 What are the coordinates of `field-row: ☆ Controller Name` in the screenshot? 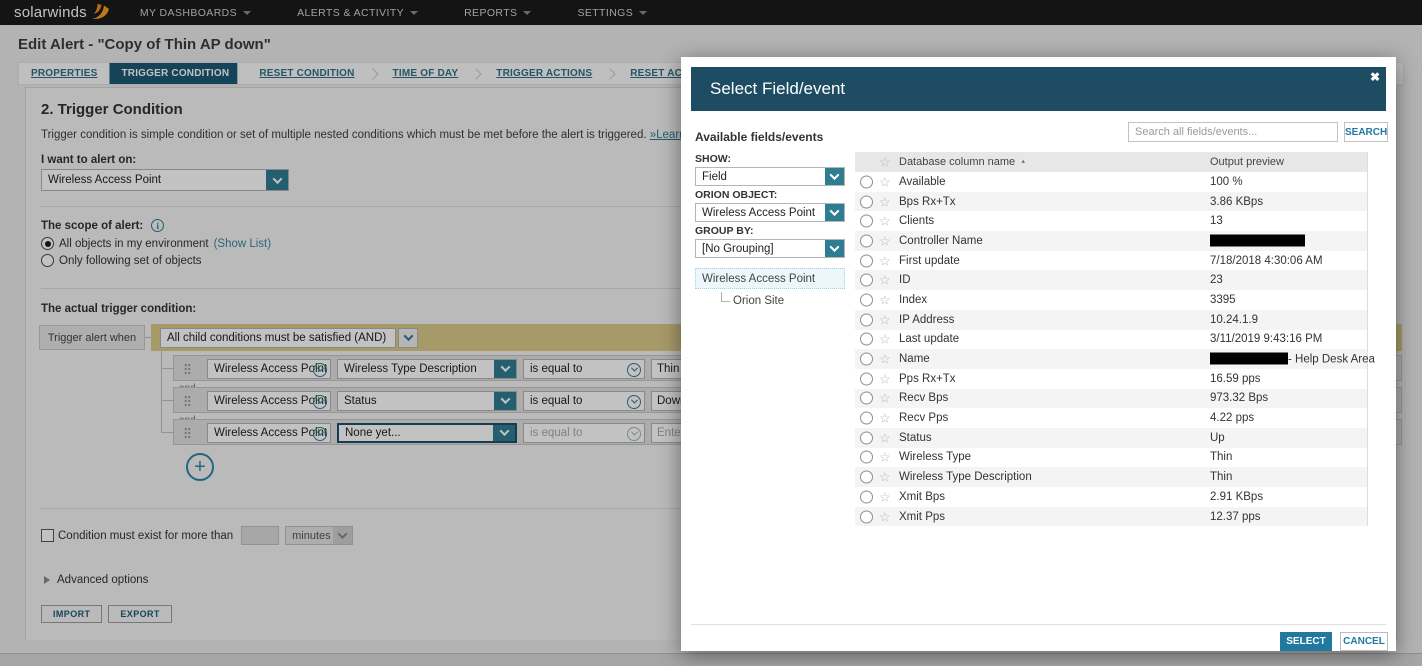 It's located at (1111, 241).